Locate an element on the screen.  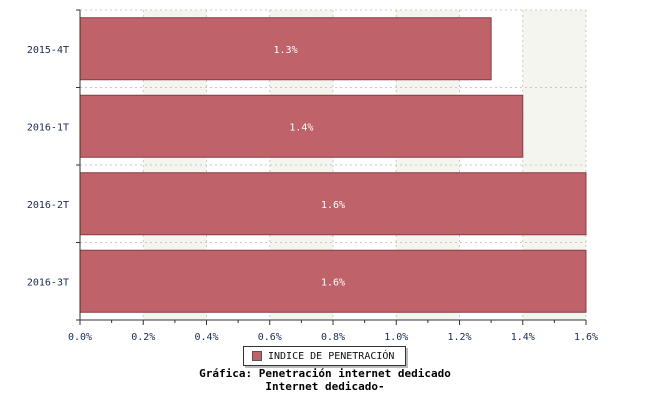
y-tick-label: 2016-2T is located at coordinates (48, 205).